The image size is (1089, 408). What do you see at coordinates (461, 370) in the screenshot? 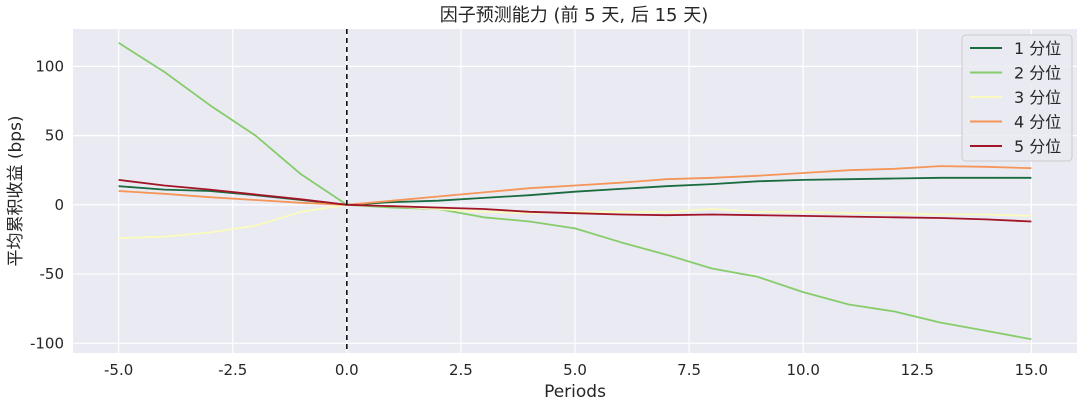
I see `x-tick-label: 2.5` at bounding box center [461, 370].